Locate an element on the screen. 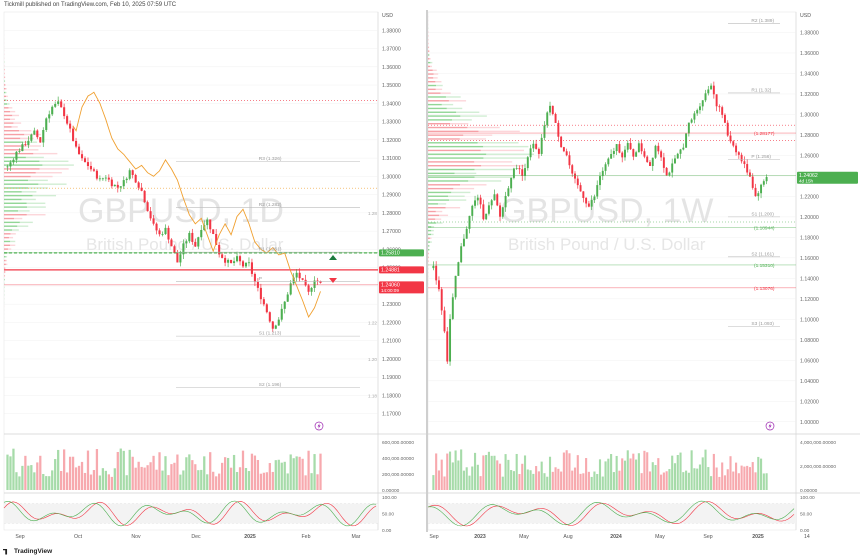 This screenshot has width=861, height=557. pivot-label: S2 (1.196) is located at coordinates (270, 385).